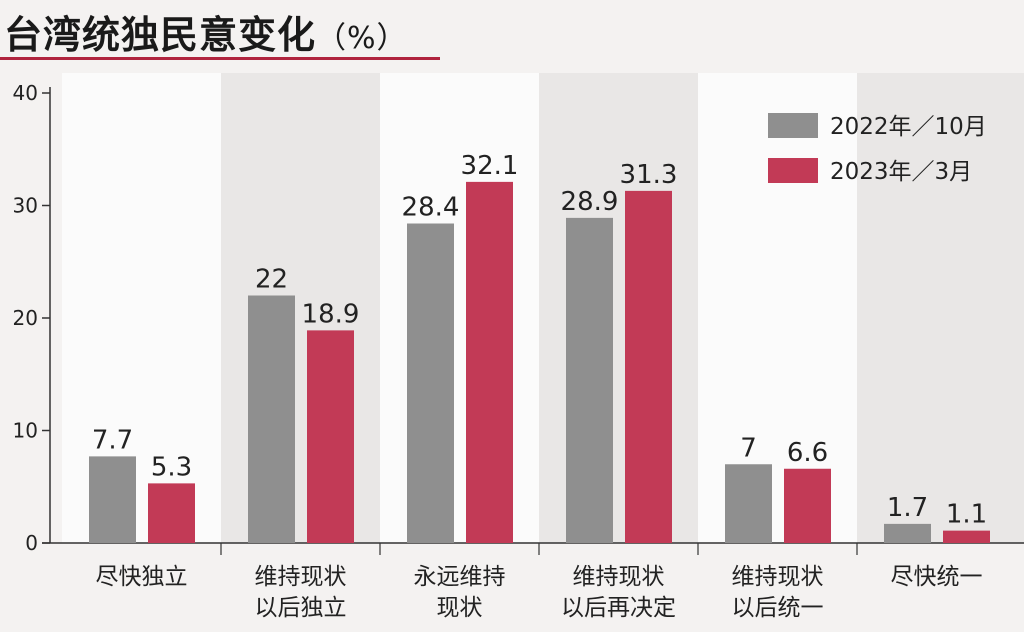  Describe the element at coordinates (966, 515) in the screenshot. I see `data-label: 1.1` at that location.